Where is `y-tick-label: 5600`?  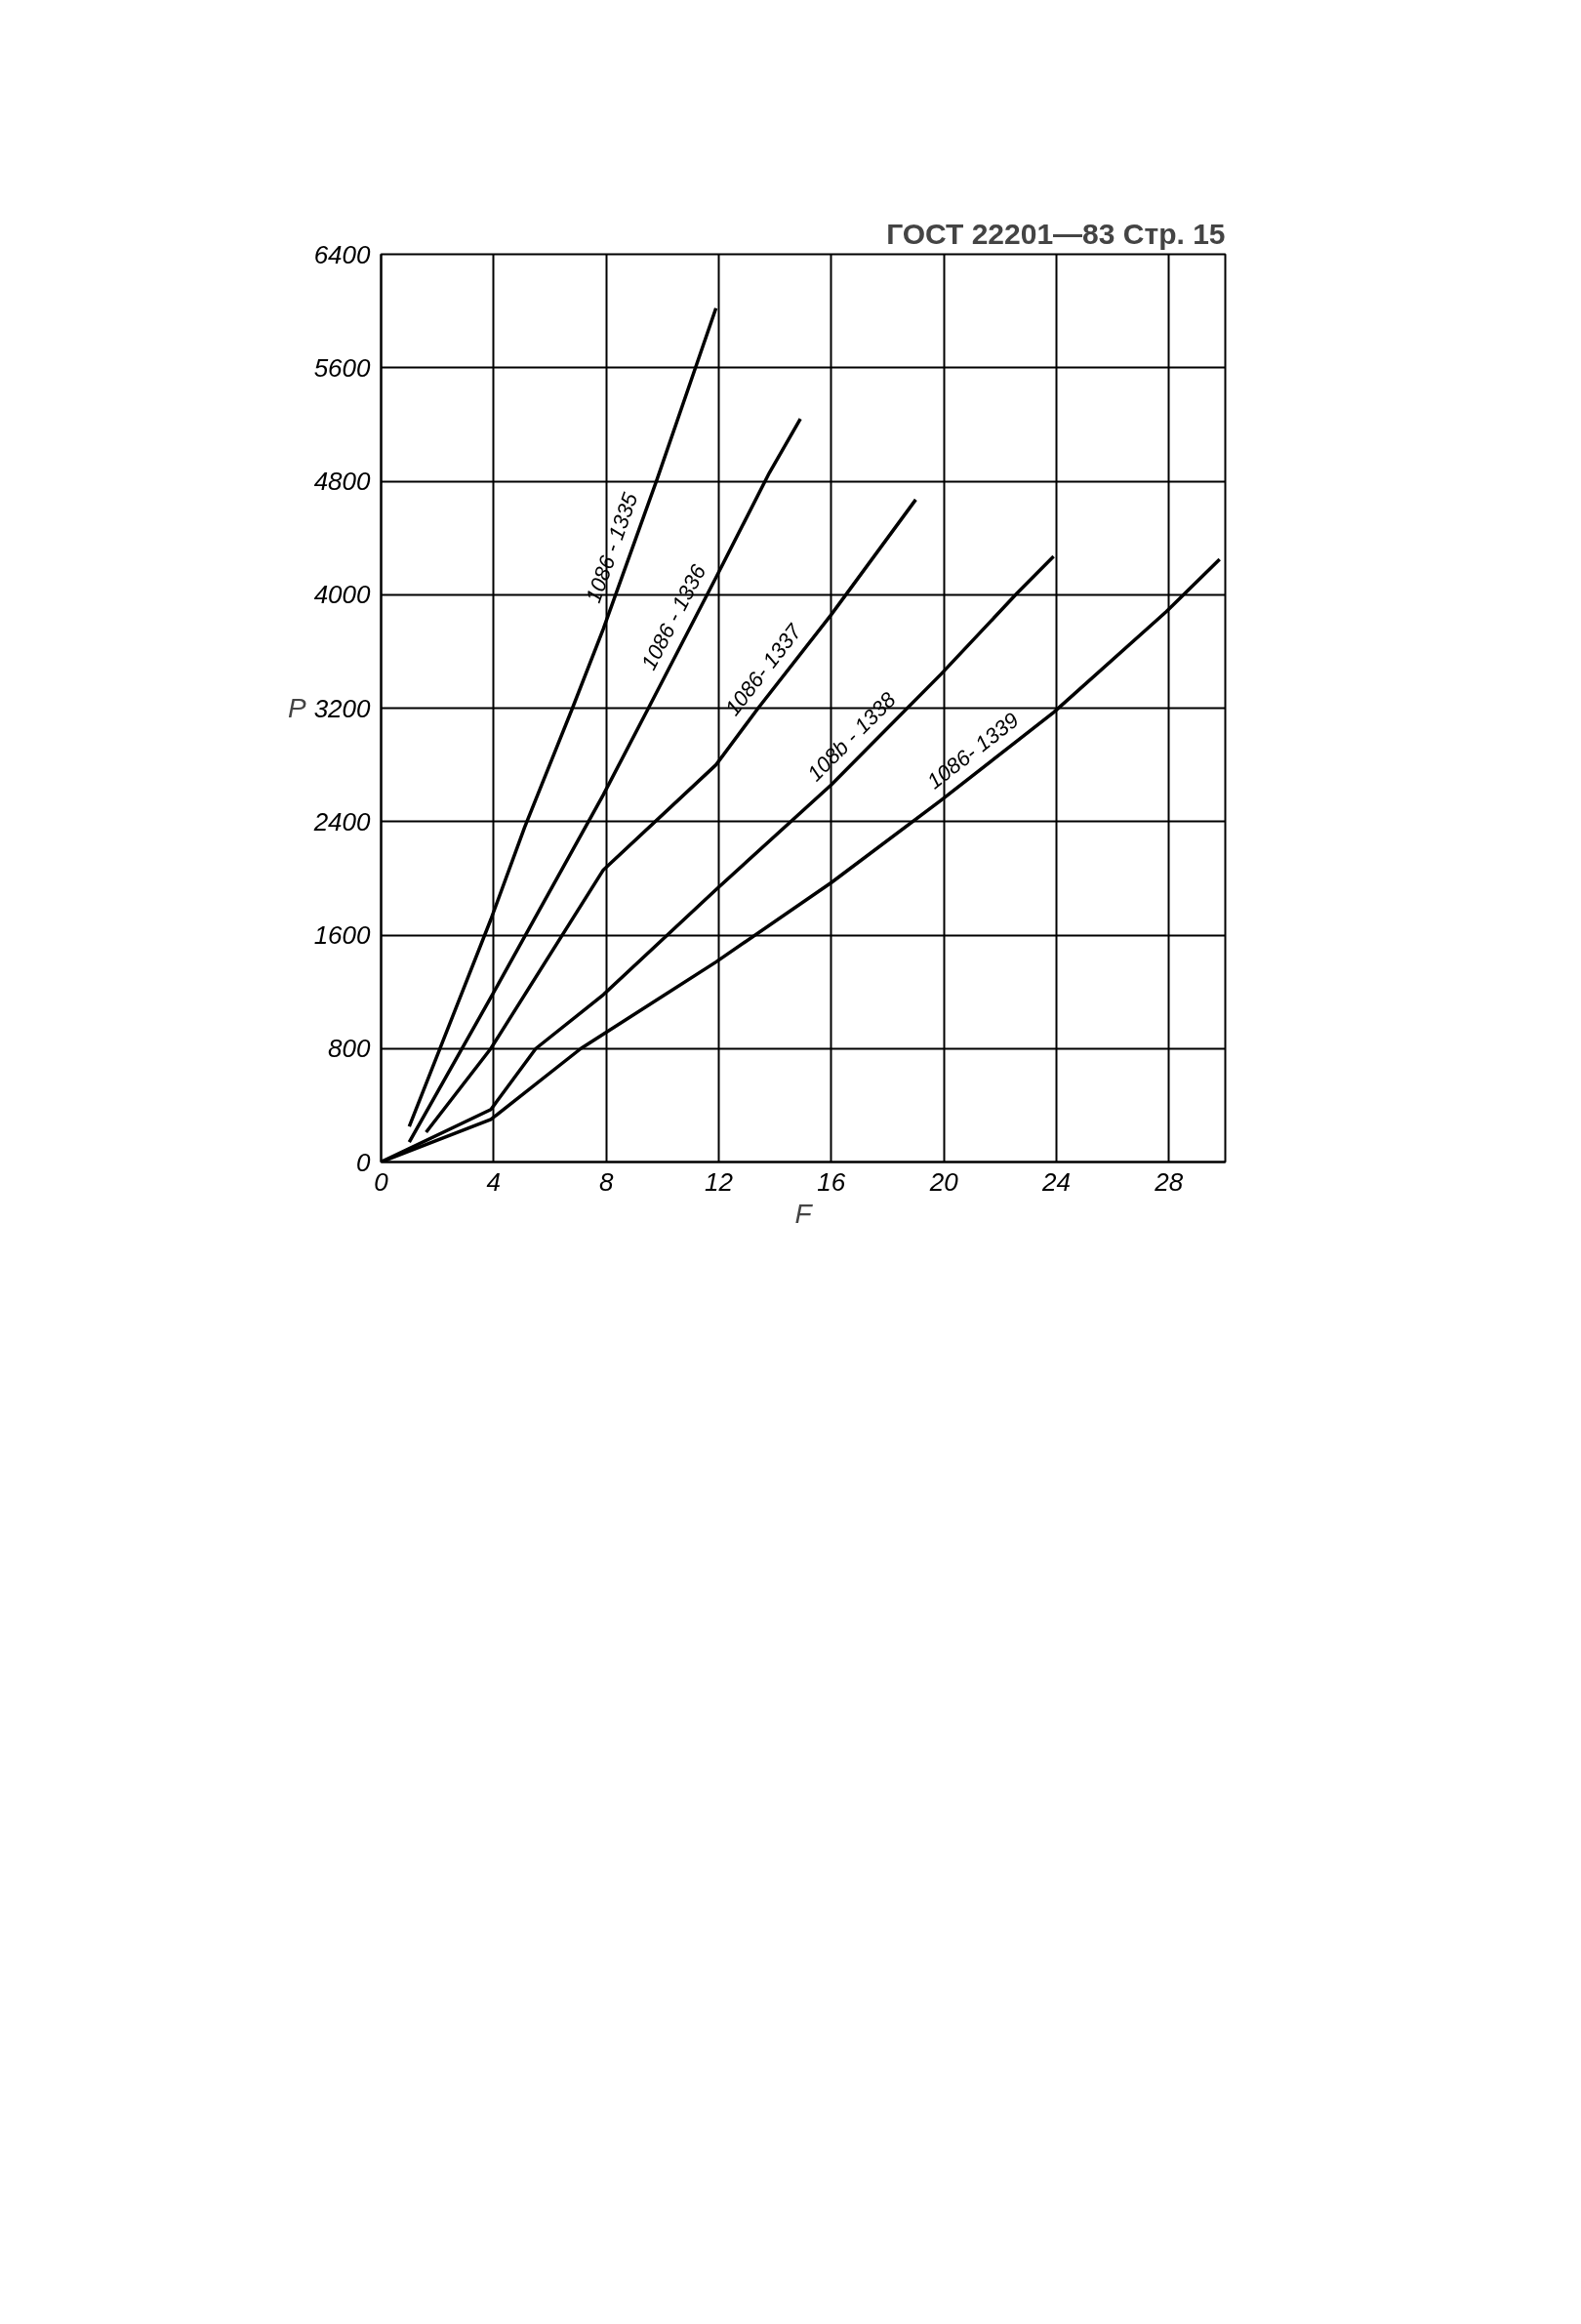 y-tick-label: 5600 is located at coordinates (342, 367).